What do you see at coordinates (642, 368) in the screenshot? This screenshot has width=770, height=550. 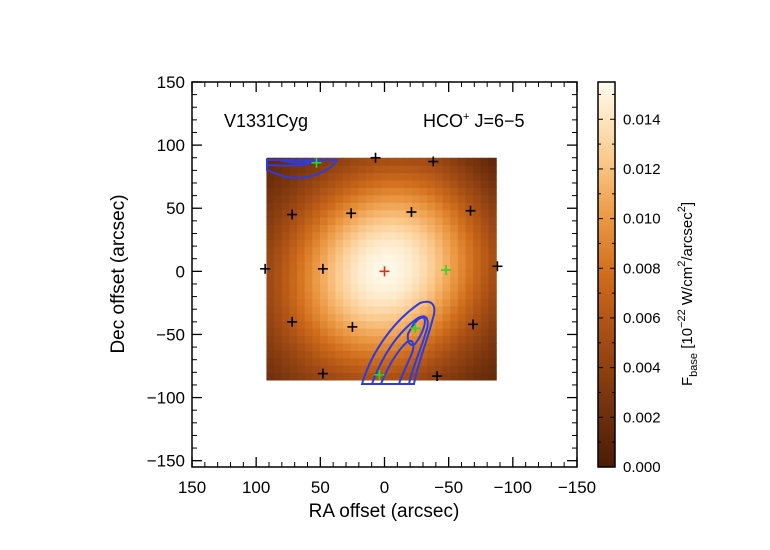 I see `colorbar-tick-label: 0.004` at bounding box center [642, 368].